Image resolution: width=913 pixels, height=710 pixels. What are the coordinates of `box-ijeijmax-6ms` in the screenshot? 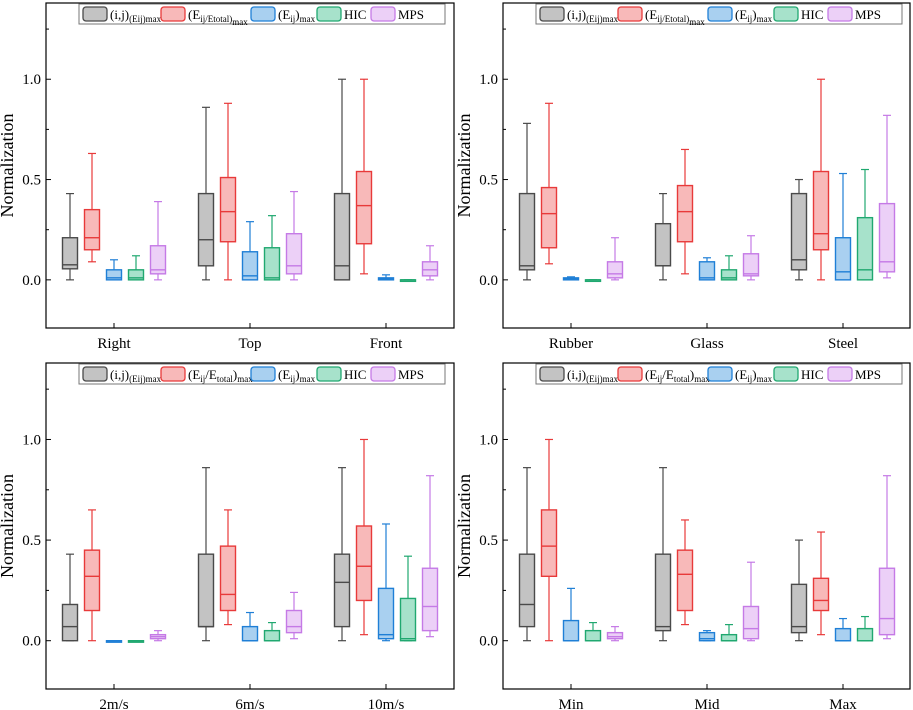 It's located at (206, 554).